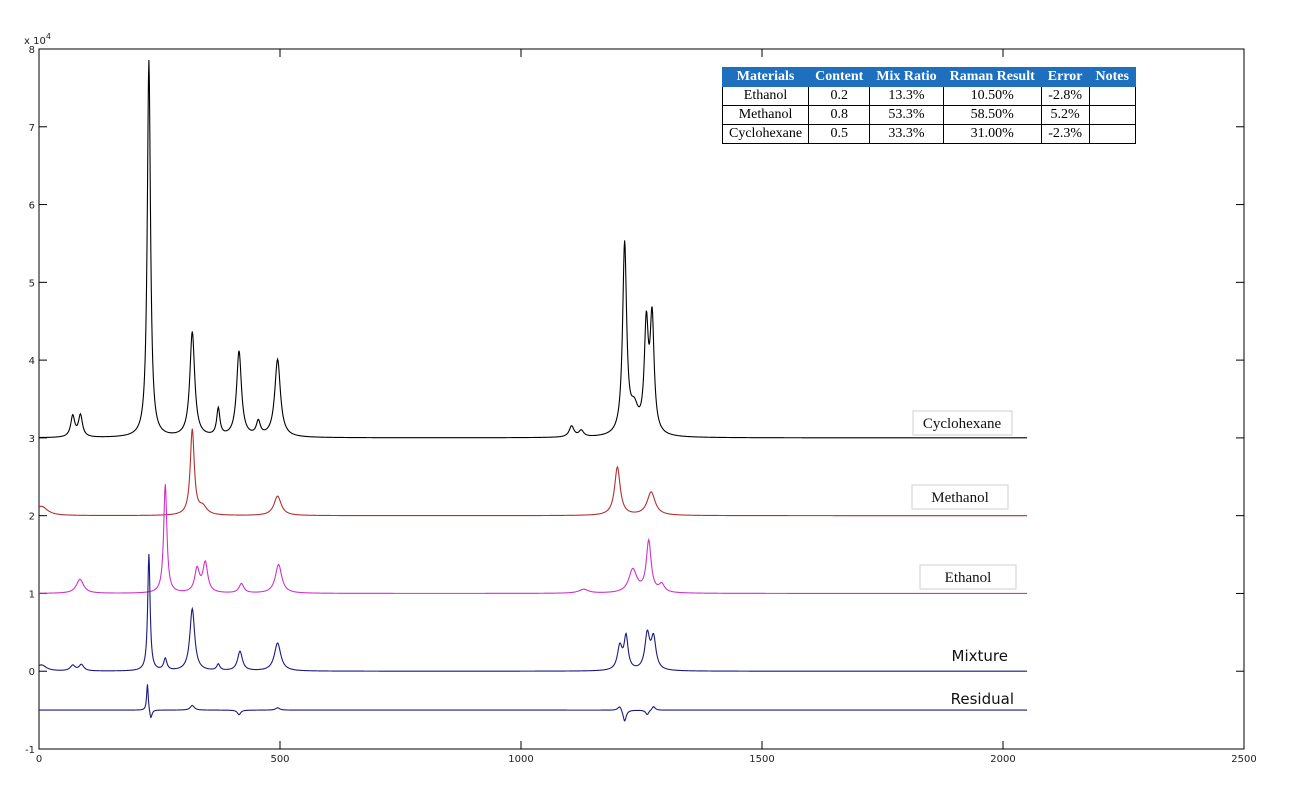 The width and height of the screenshot is (1292, 788). What do you see at coordinates (1065, 77) in the screenshot?
I see `header-error: Error` at bounding box center [1065, 77].